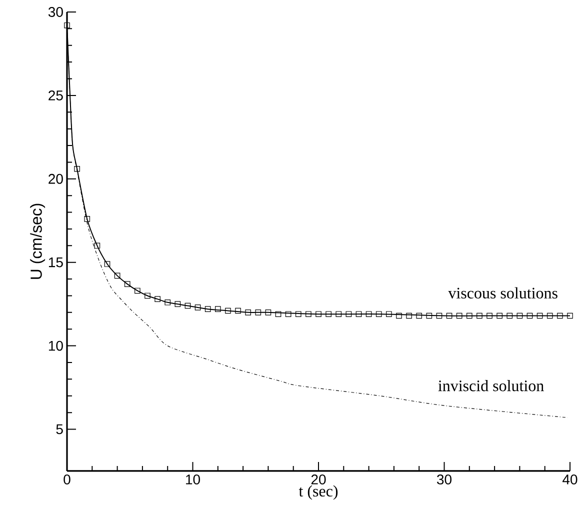  What do you see at coordinates (193, 479) in the screenshot?
I see `x-tick-label: 10` at bounding box center [193, 479].